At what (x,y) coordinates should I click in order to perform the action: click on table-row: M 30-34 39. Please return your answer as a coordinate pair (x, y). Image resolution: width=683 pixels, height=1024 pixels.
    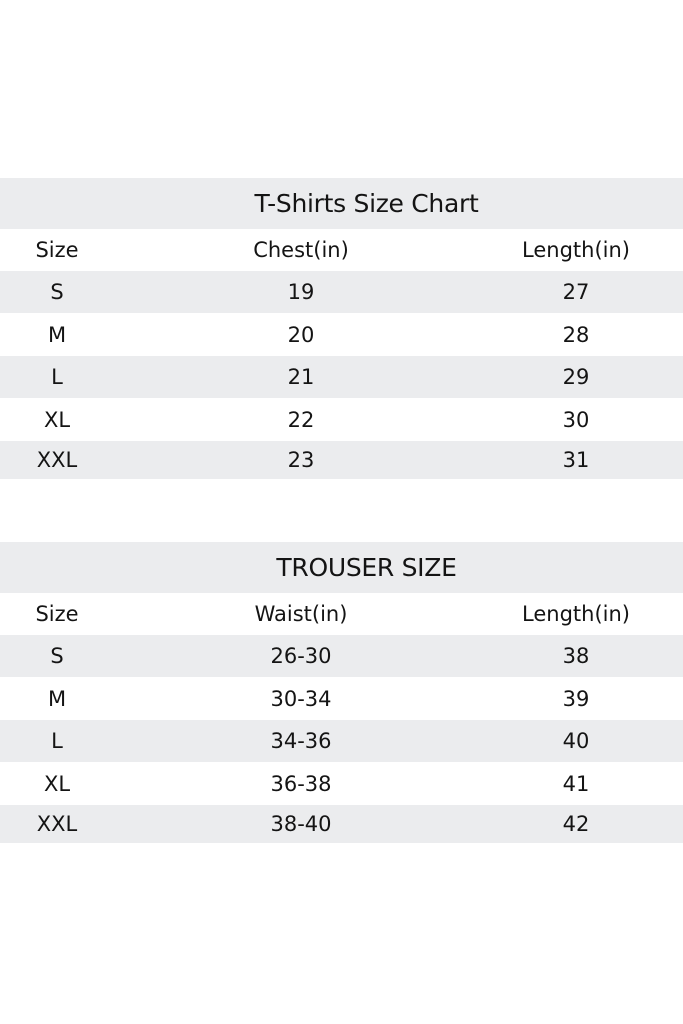
    Looking at the image, I should click on (341, 698).